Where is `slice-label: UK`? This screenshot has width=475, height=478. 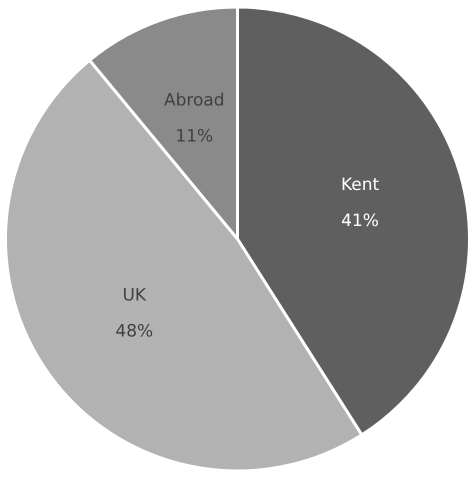 slice-label: UK is located at coordinates (134, 295).